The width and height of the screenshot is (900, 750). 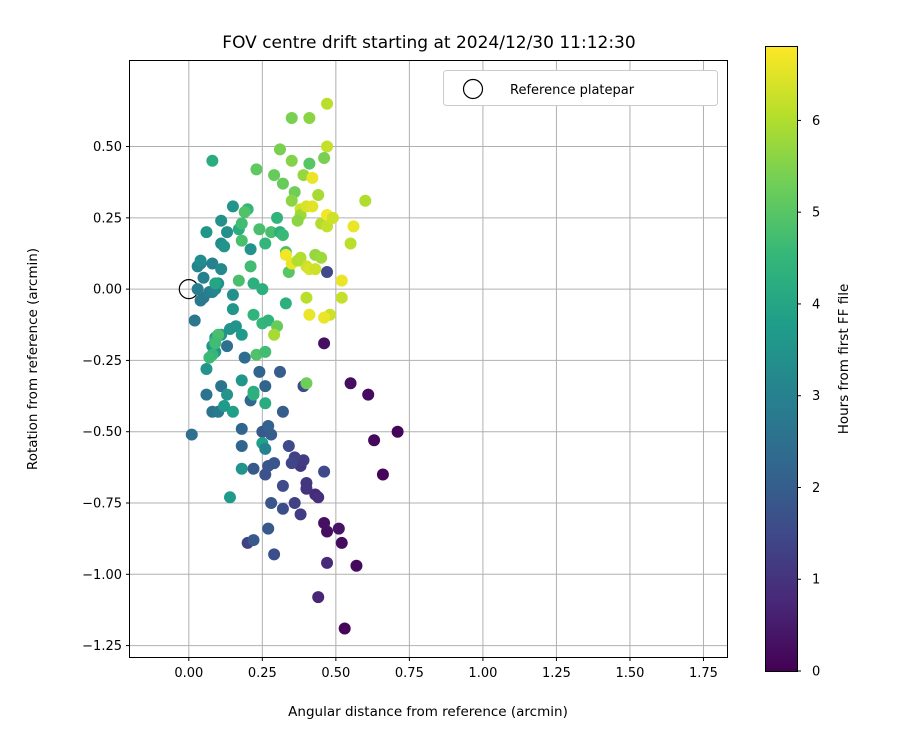 What do you see at coordinates (816, 672) in the screenshot?
I see `colorbar-tick-label: 0` at bounding box center [816, 672].